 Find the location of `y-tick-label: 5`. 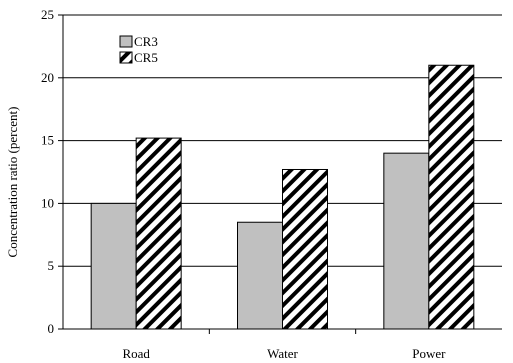

y-tick-label: 5 is located at coordinates (51, 265).